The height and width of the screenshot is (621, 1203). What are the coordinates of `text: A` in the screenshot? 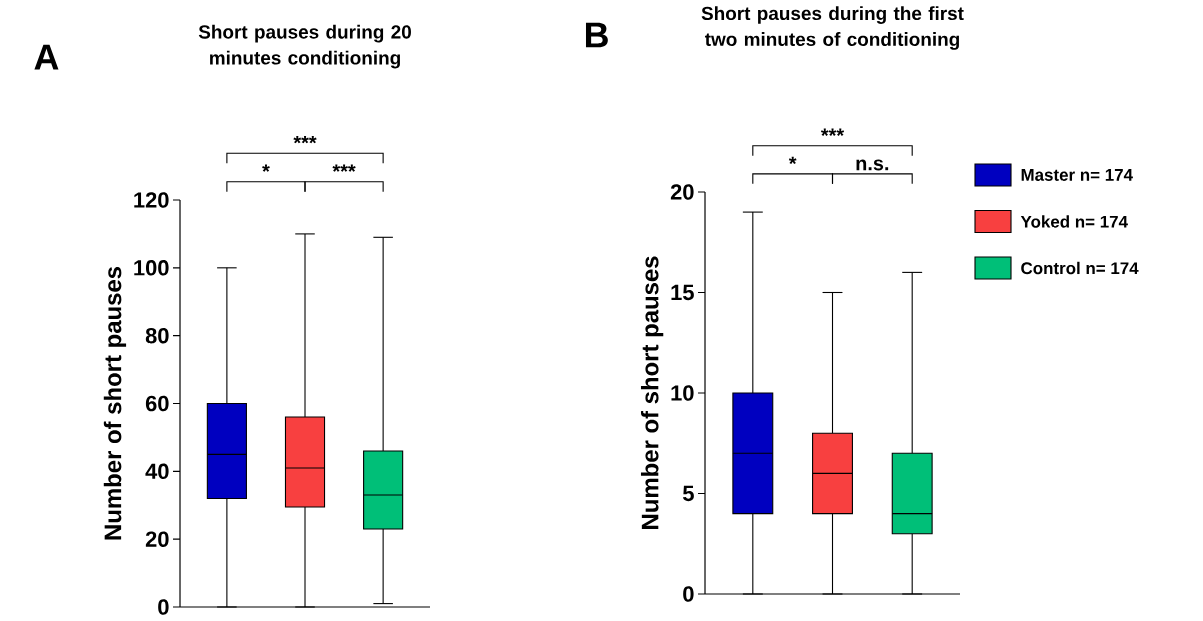 It's located at (46, 57).